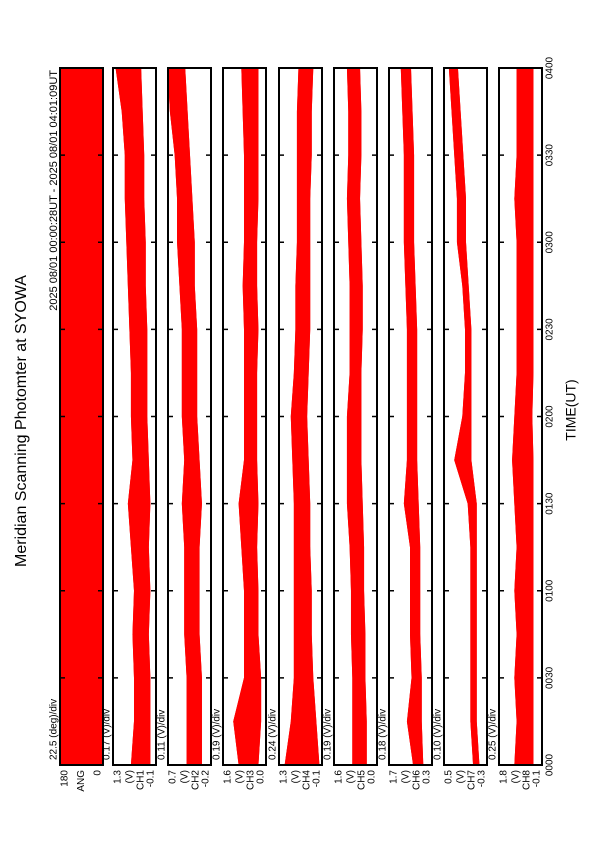 The width and height of the screenshot is (595, 842). What do you see at coordinates (550, 677) in the screenshot?
I see `x-tick-label: 0030` at bounding box center [550, 677].